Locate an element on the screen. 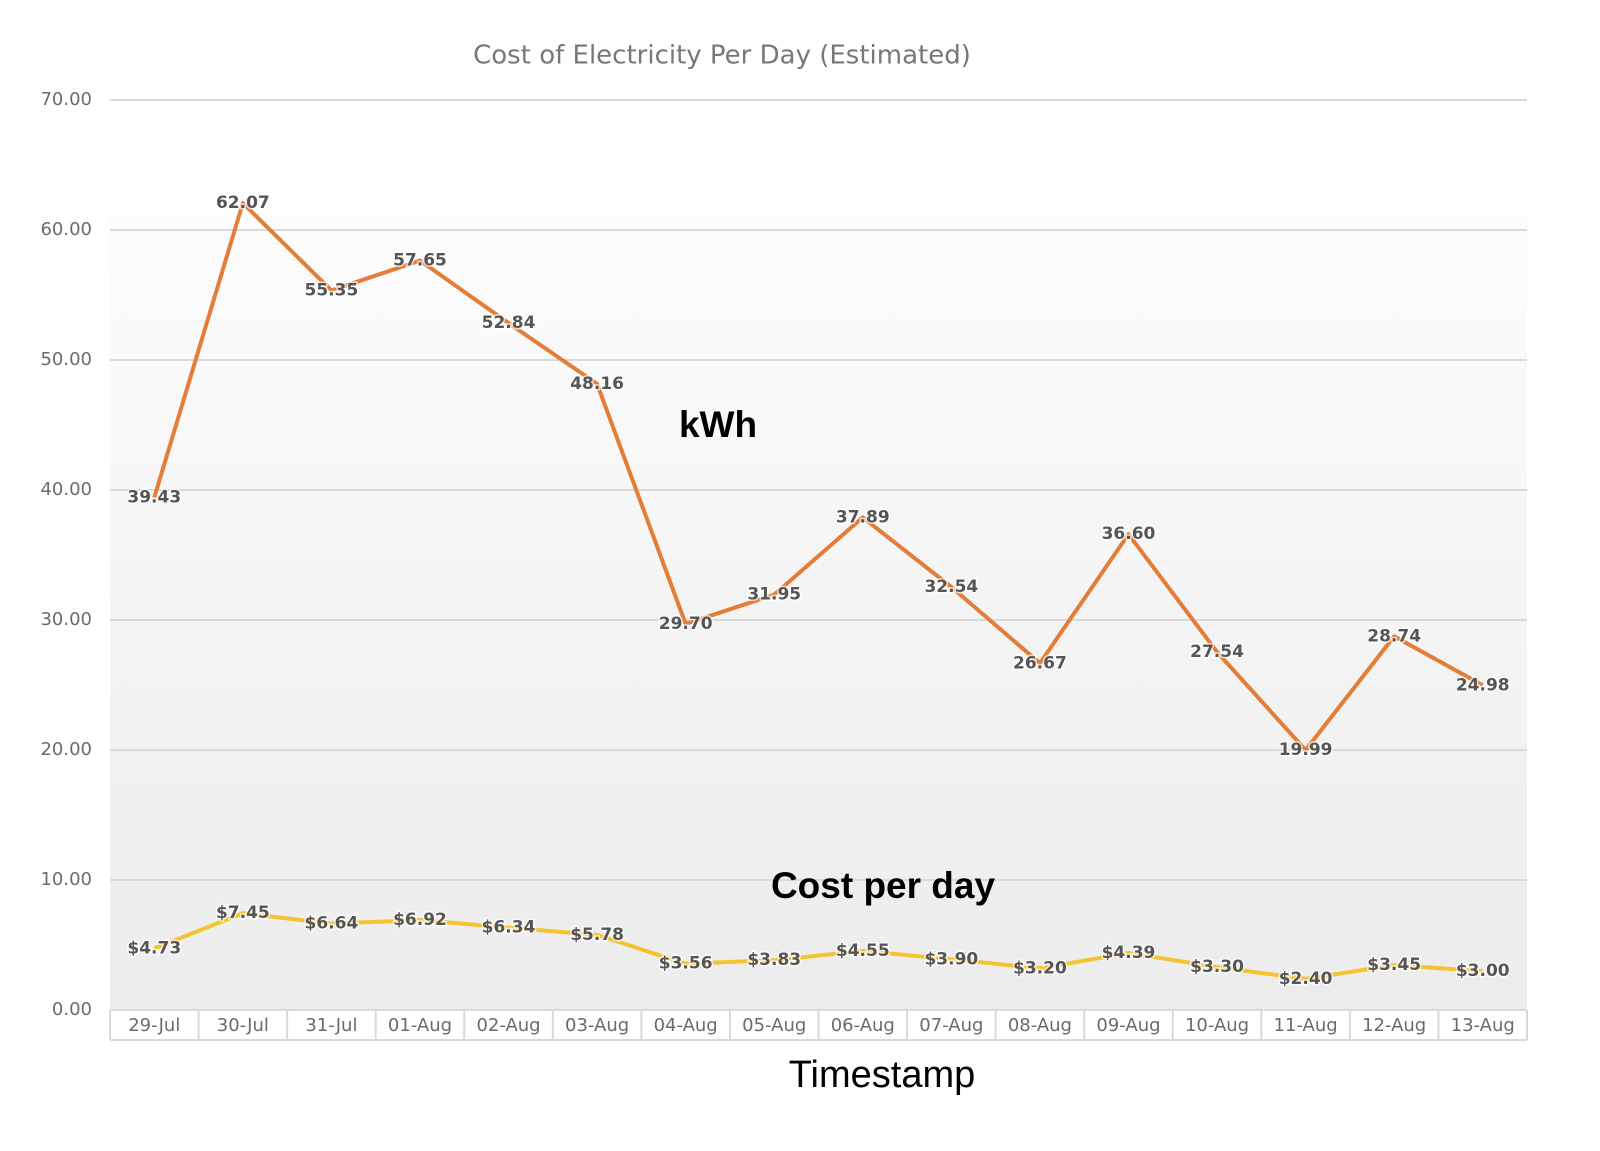 Image resolution: width=1600 pixels, height=1151 pixels. data-label: $3.83 is located at coordinates (774, 960).